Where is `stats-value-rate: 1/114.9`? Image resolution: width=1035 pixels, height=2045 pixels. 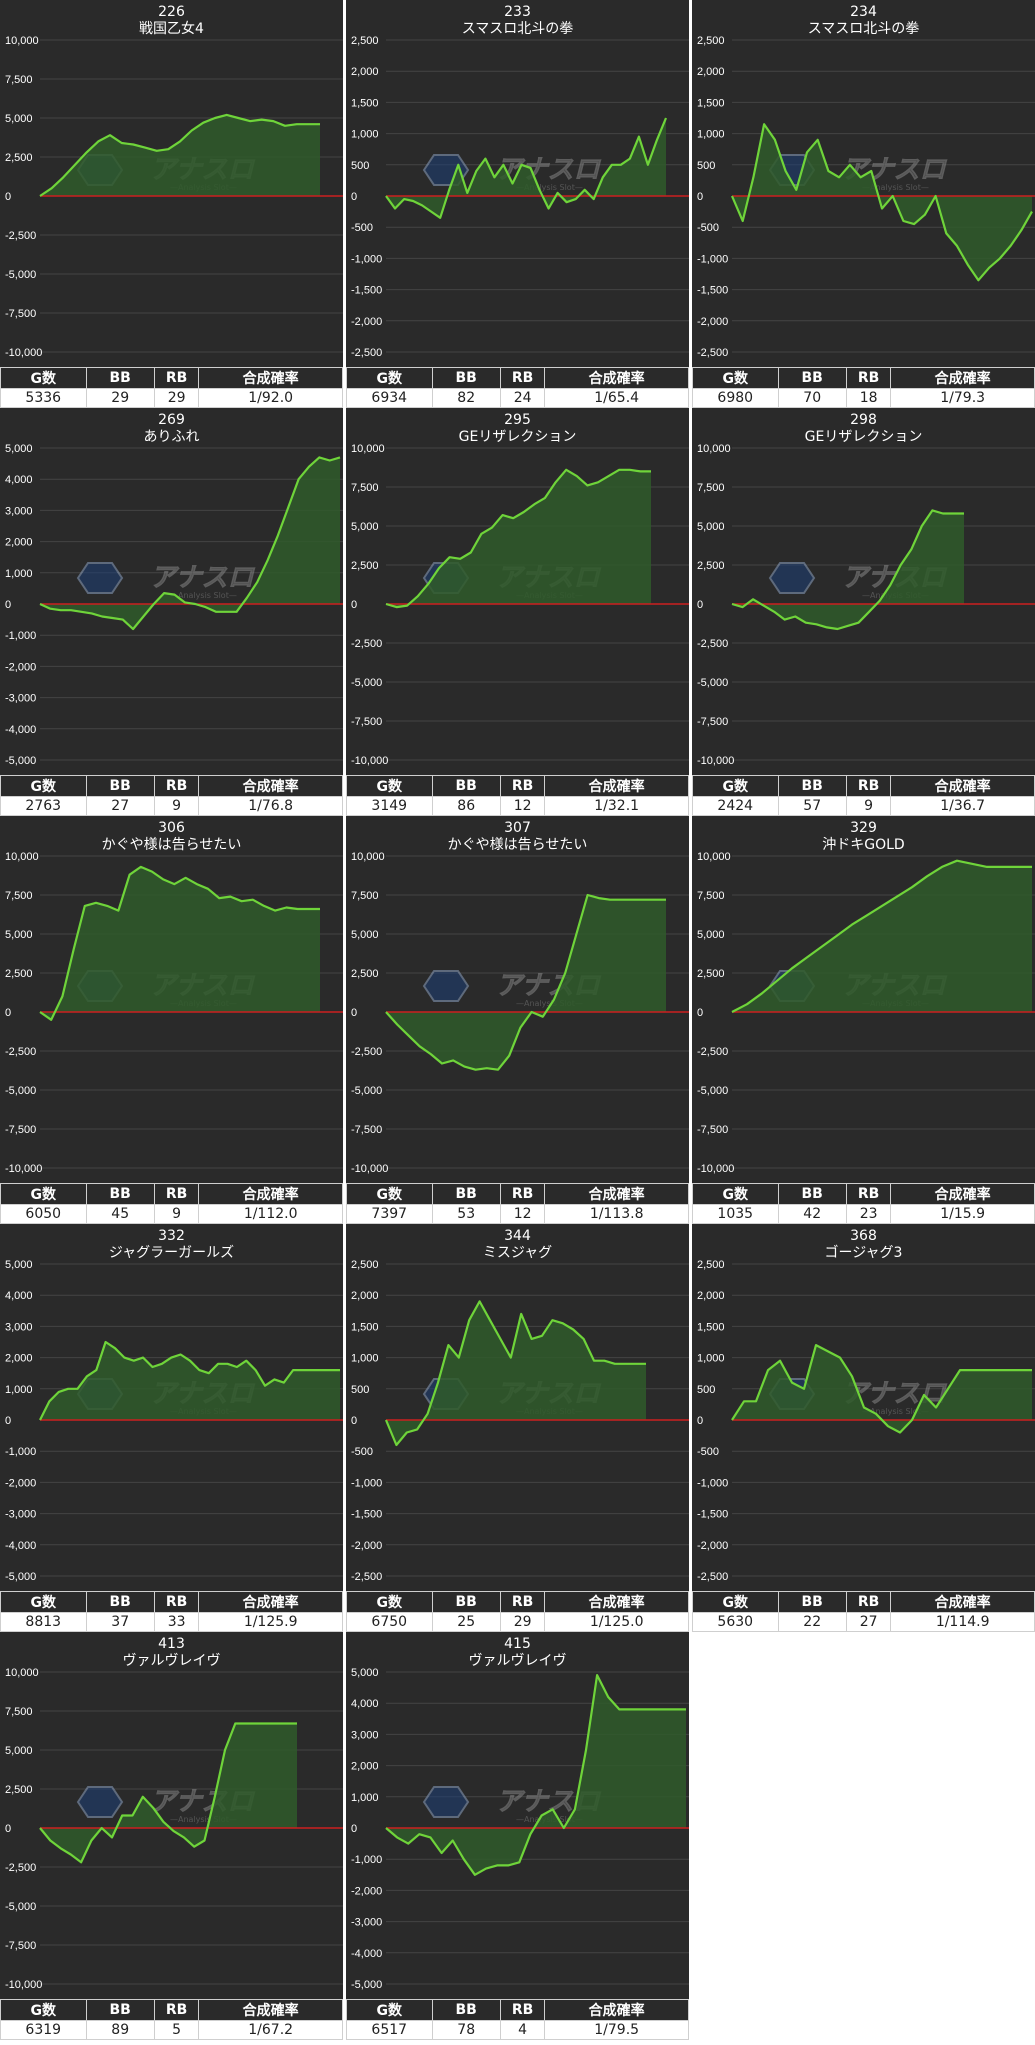
stats-value-rate: 1/114.9 is located at coordinates (962, 1622).